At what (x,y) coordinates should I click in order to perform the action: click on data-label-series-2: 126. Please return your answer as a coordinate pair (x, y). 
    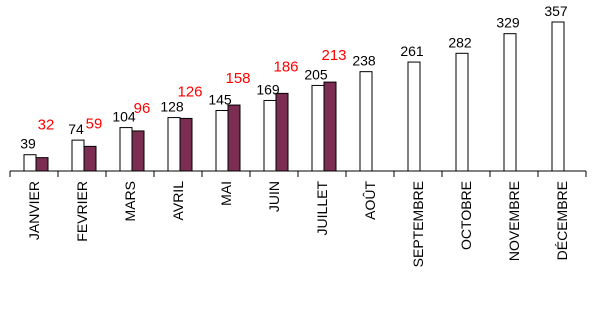
    Looking at the image, I should click on (189, 91).